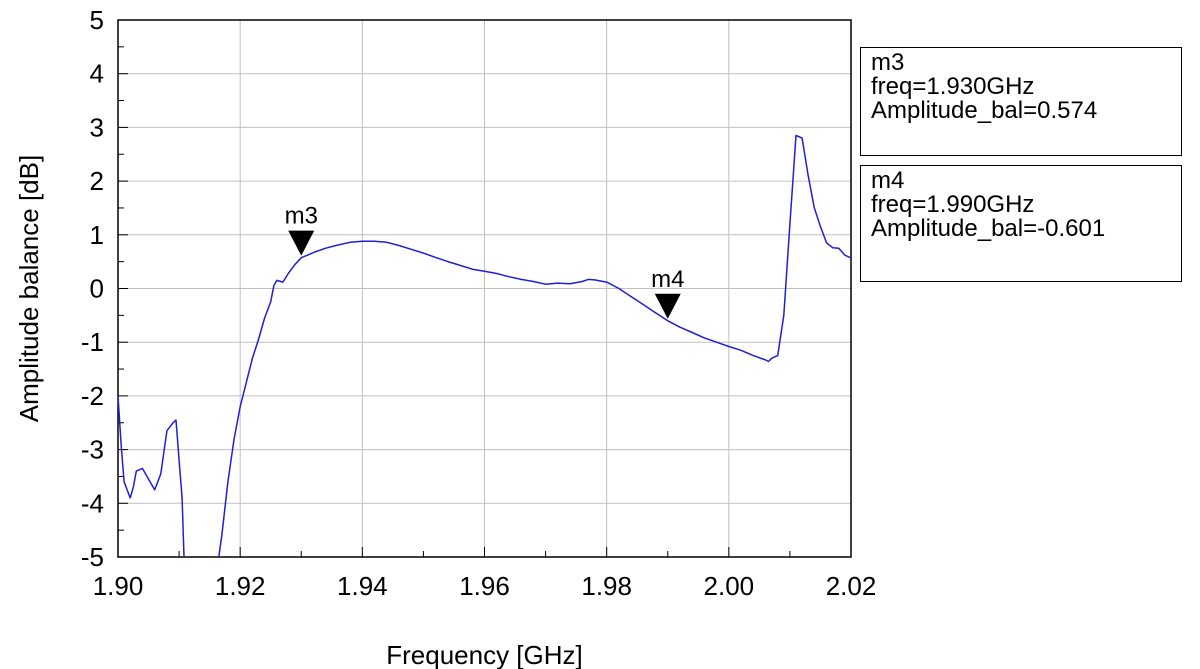 The width and height of the screenshot is (1200, 669). Describe the element at coordinates (988, 228) in the screenshot. I see `marker-readout-value: Amplitude_bal=-0.601` at that location.